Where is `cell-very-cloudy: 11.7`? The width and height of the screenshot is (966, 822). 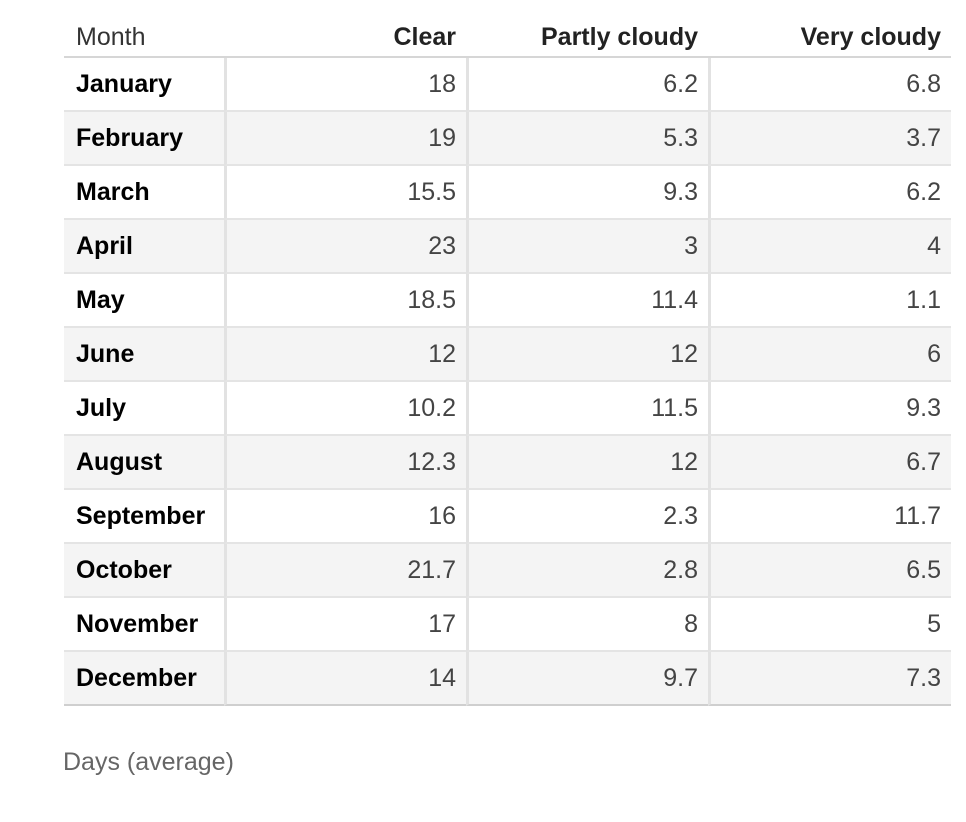 cell-very-cloudy: 11.7 is located at coordinates (829, 517).